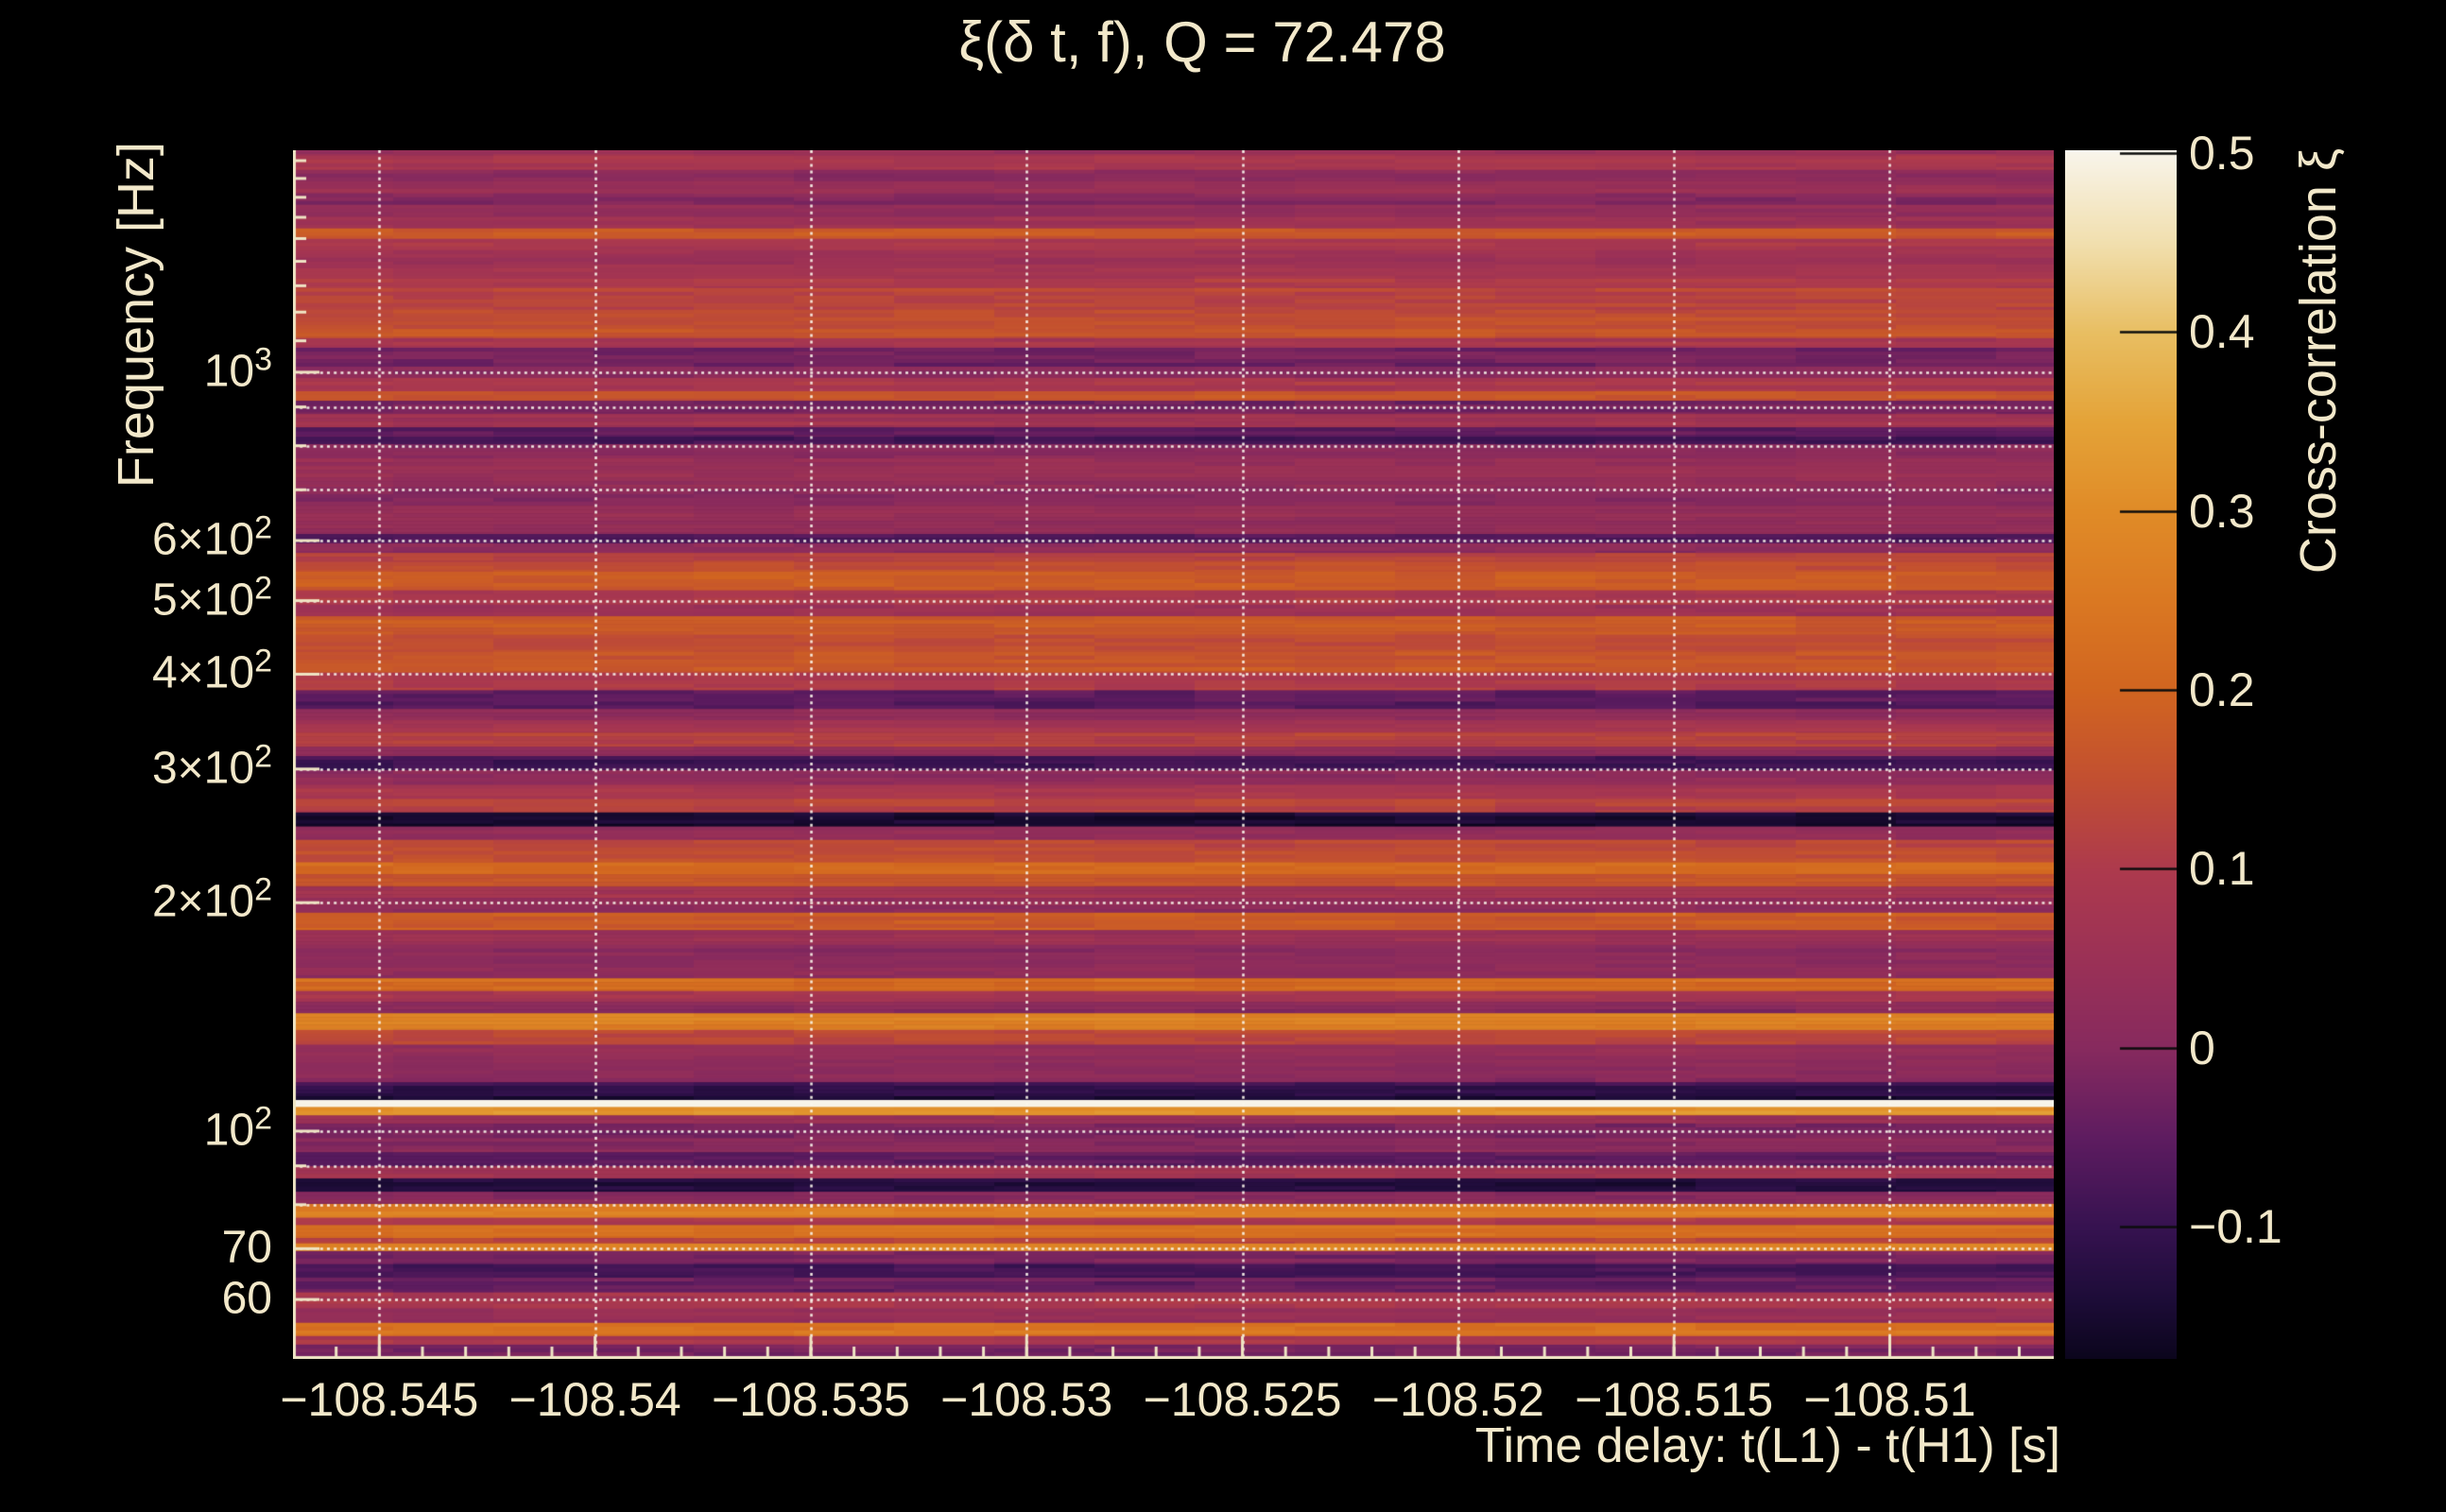 The height and width of the screenshot is (1512, 2446). What do you see at coordinates (1889, 1399) in the screenshot?
I see `x-tick-label: −108.51` at bounding box center [1889, 1399].